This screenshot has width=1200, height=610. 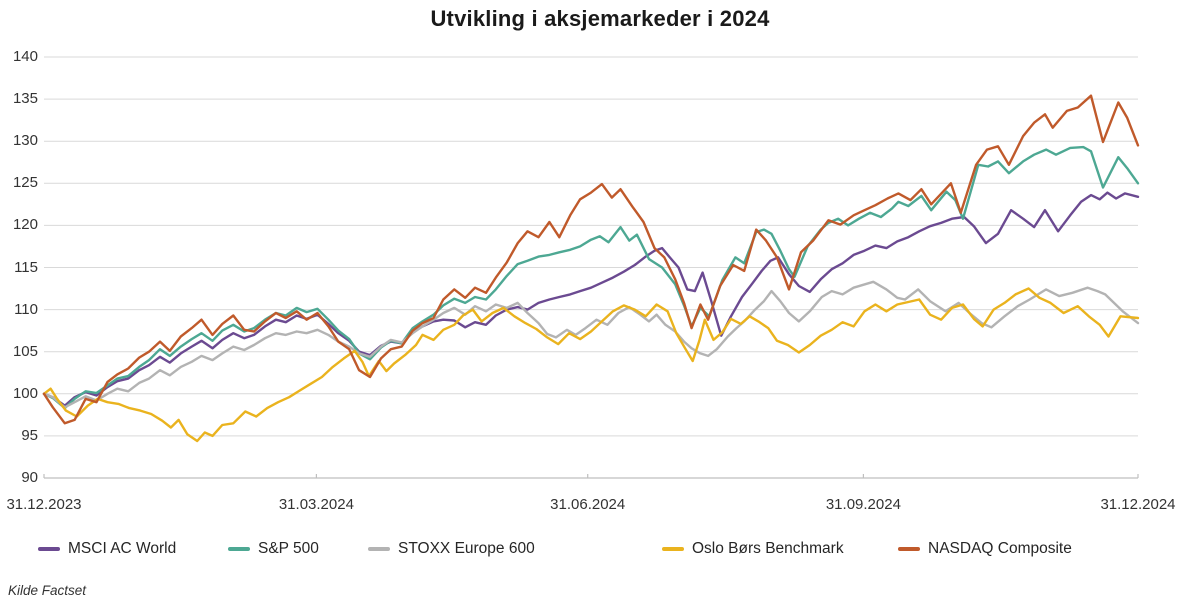 I want to click on legend-item-oslo-bors-benchmark: Oslo Børs Benchmark, so click(x=753, y=549).